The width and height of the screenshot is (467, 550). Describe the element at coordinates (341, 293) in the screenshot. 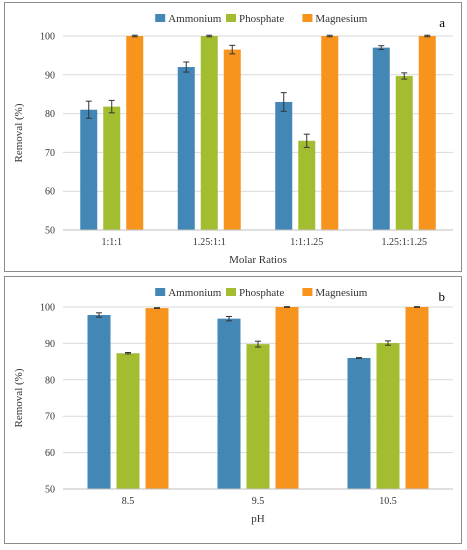

I see `chart-b-legend-label-magnesium: Magnesium` at that location.